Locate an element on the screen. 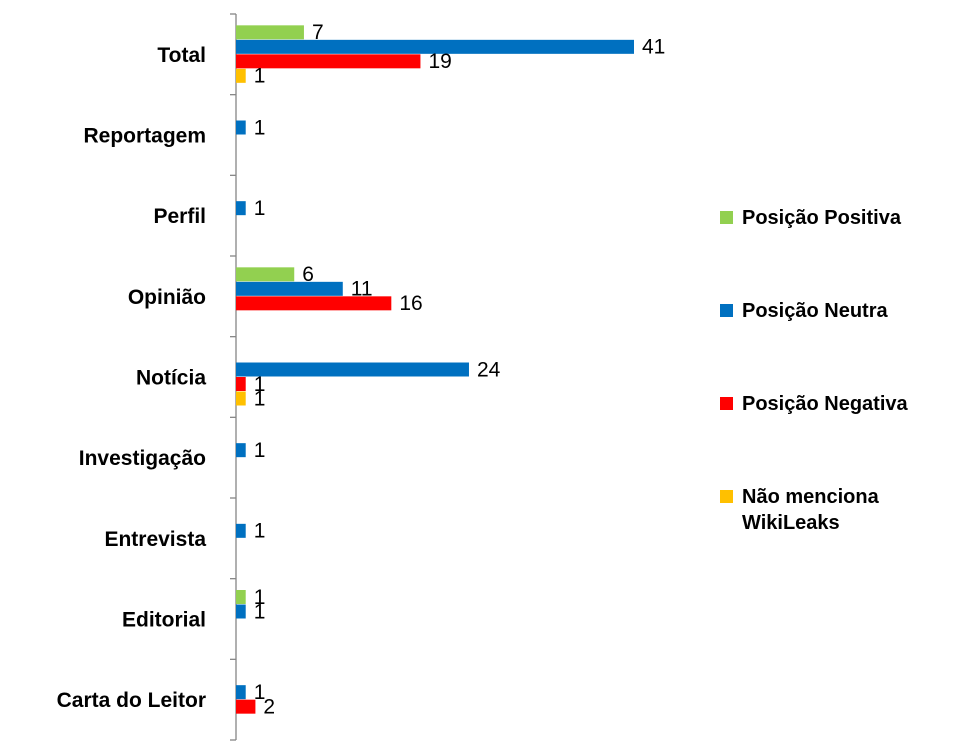 The width and height of the screenshot is (974, 742). value-label: 16 is located at coordinates (410, 303).